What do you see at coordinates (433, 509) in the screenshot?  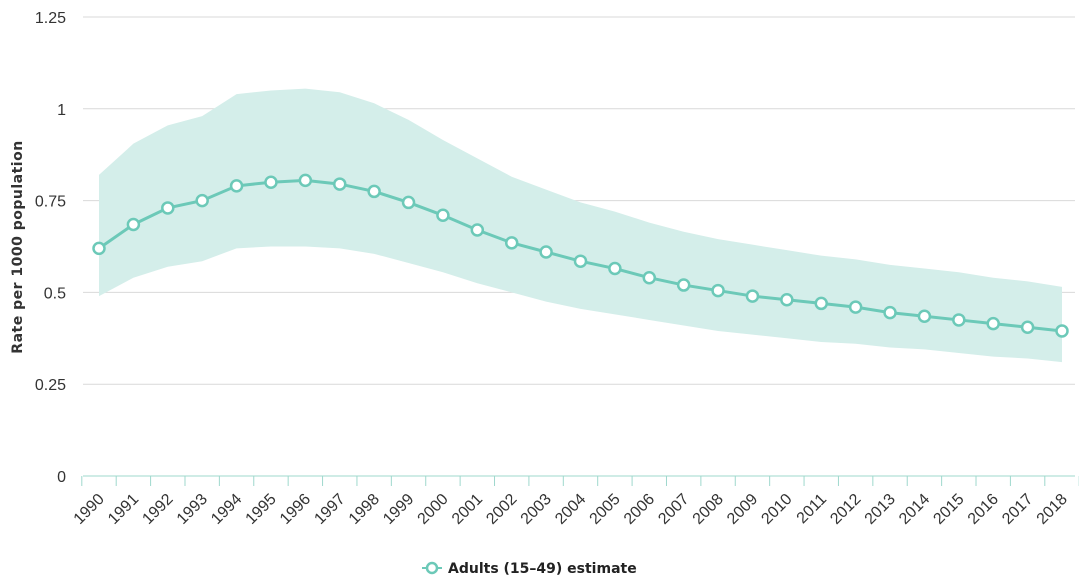 I see `x-tick-label: 2000` at bounding box center [433, 509].